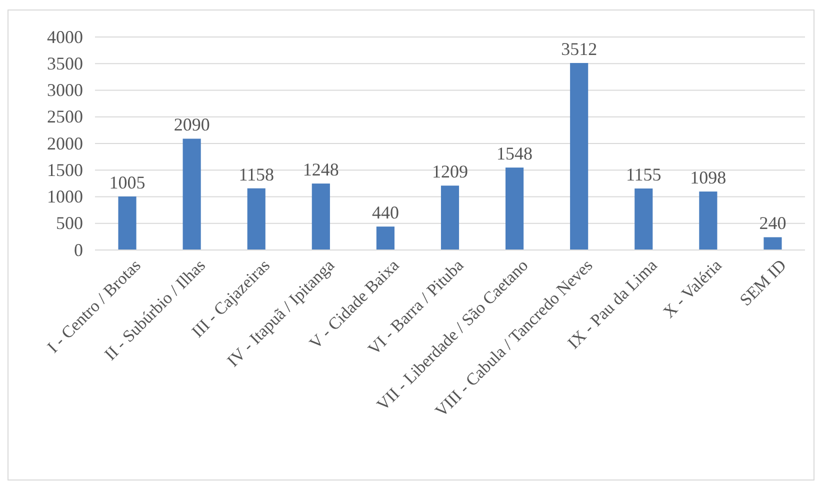 The height and width of the screenshot is (483, 822). Describe the element at coordinates (192, 124) in the screenshot. I see `data-label: 2090` at that location.